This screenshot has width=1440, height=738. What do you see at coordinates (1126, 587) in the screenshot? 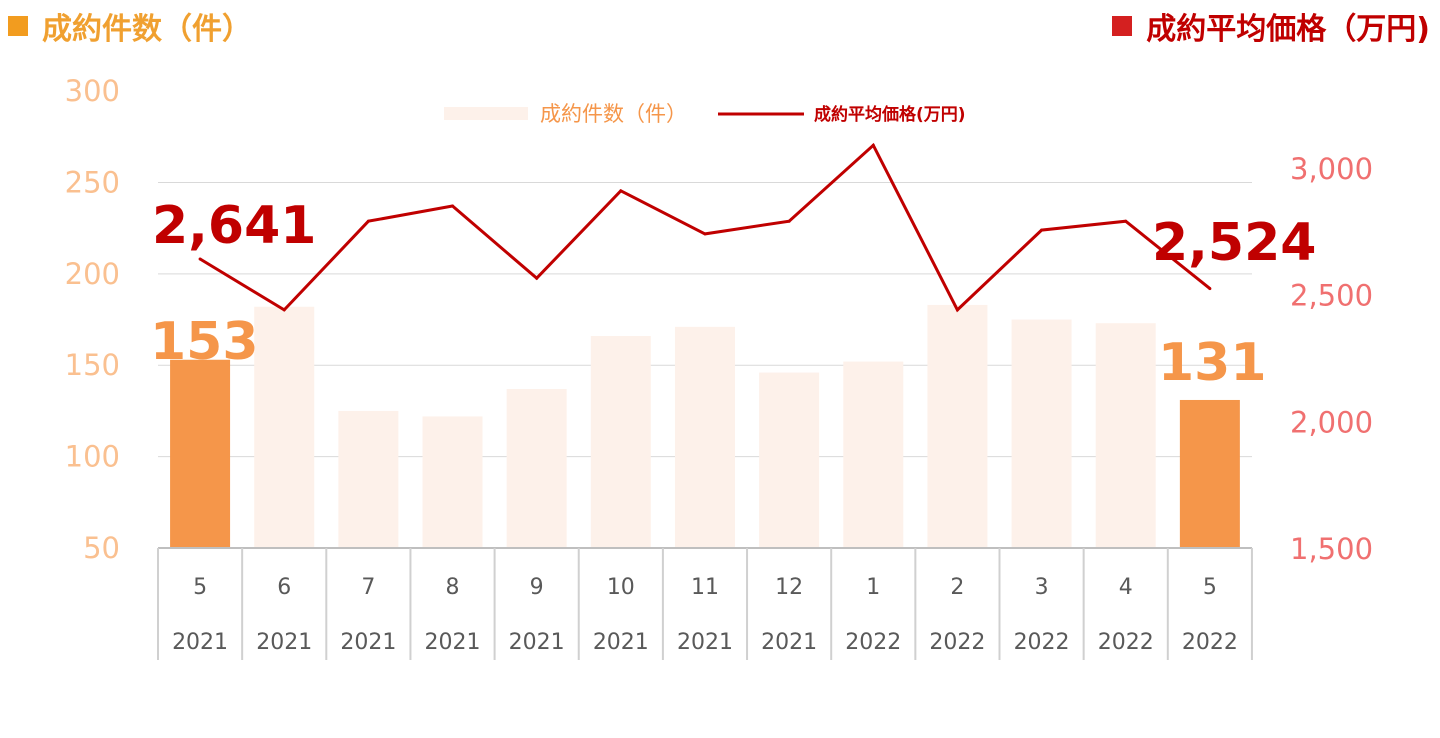
I see `x-tick-month: 4` at bounding box center [1126, 587].